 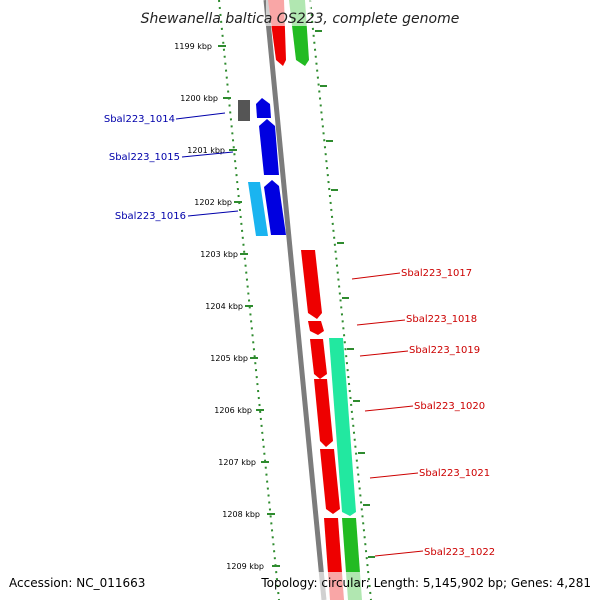 I want to click on tick-label: 1201 kbp, so click(x=206, y=150).